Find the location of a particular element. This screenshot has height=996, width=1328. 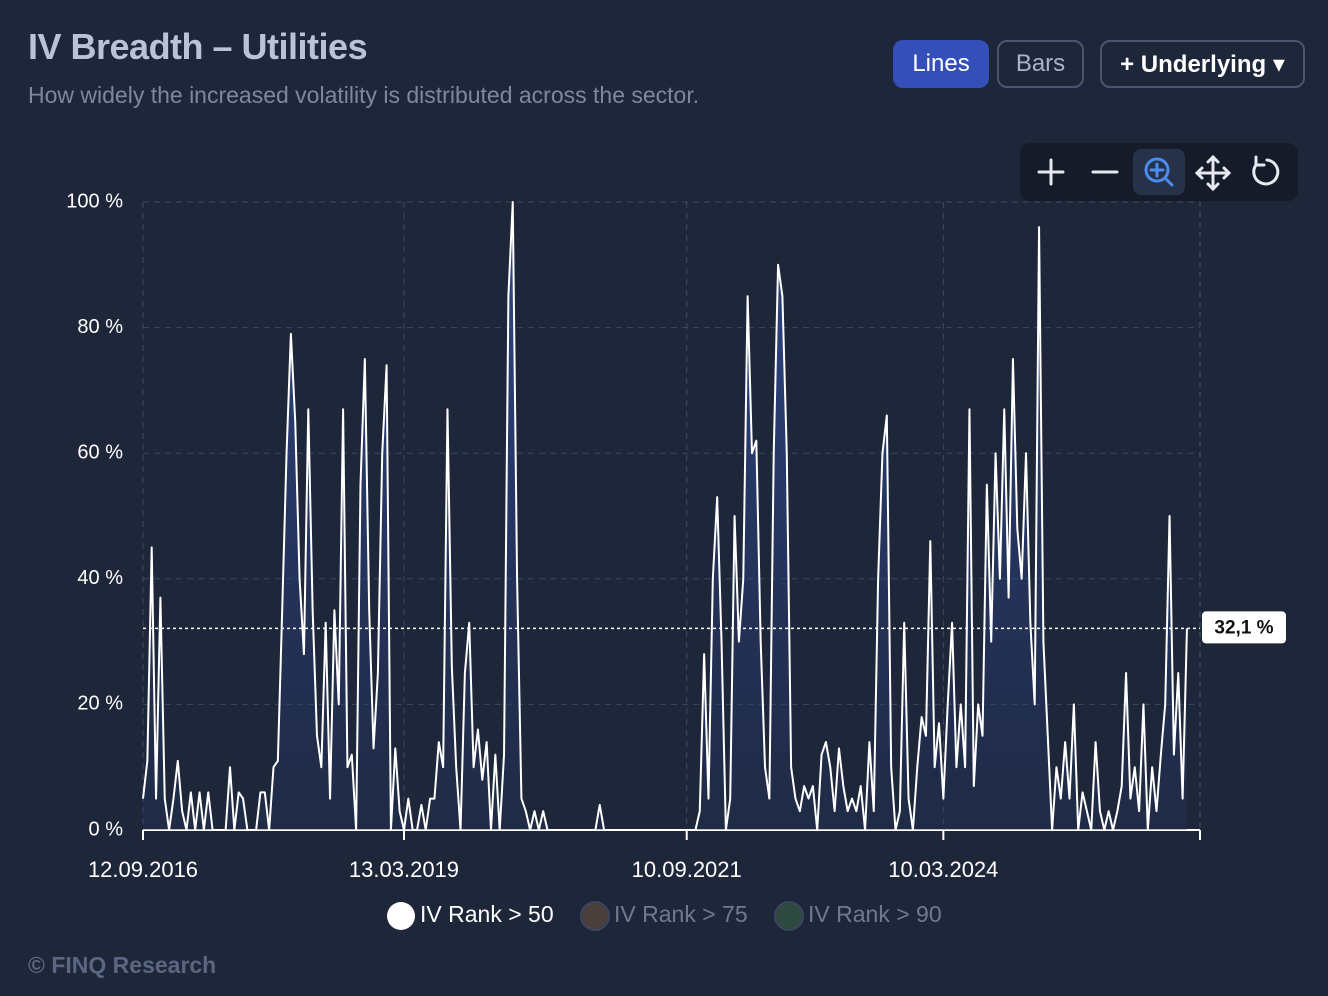

y-tick-label: 20 % is located at coordinates (100, 704).